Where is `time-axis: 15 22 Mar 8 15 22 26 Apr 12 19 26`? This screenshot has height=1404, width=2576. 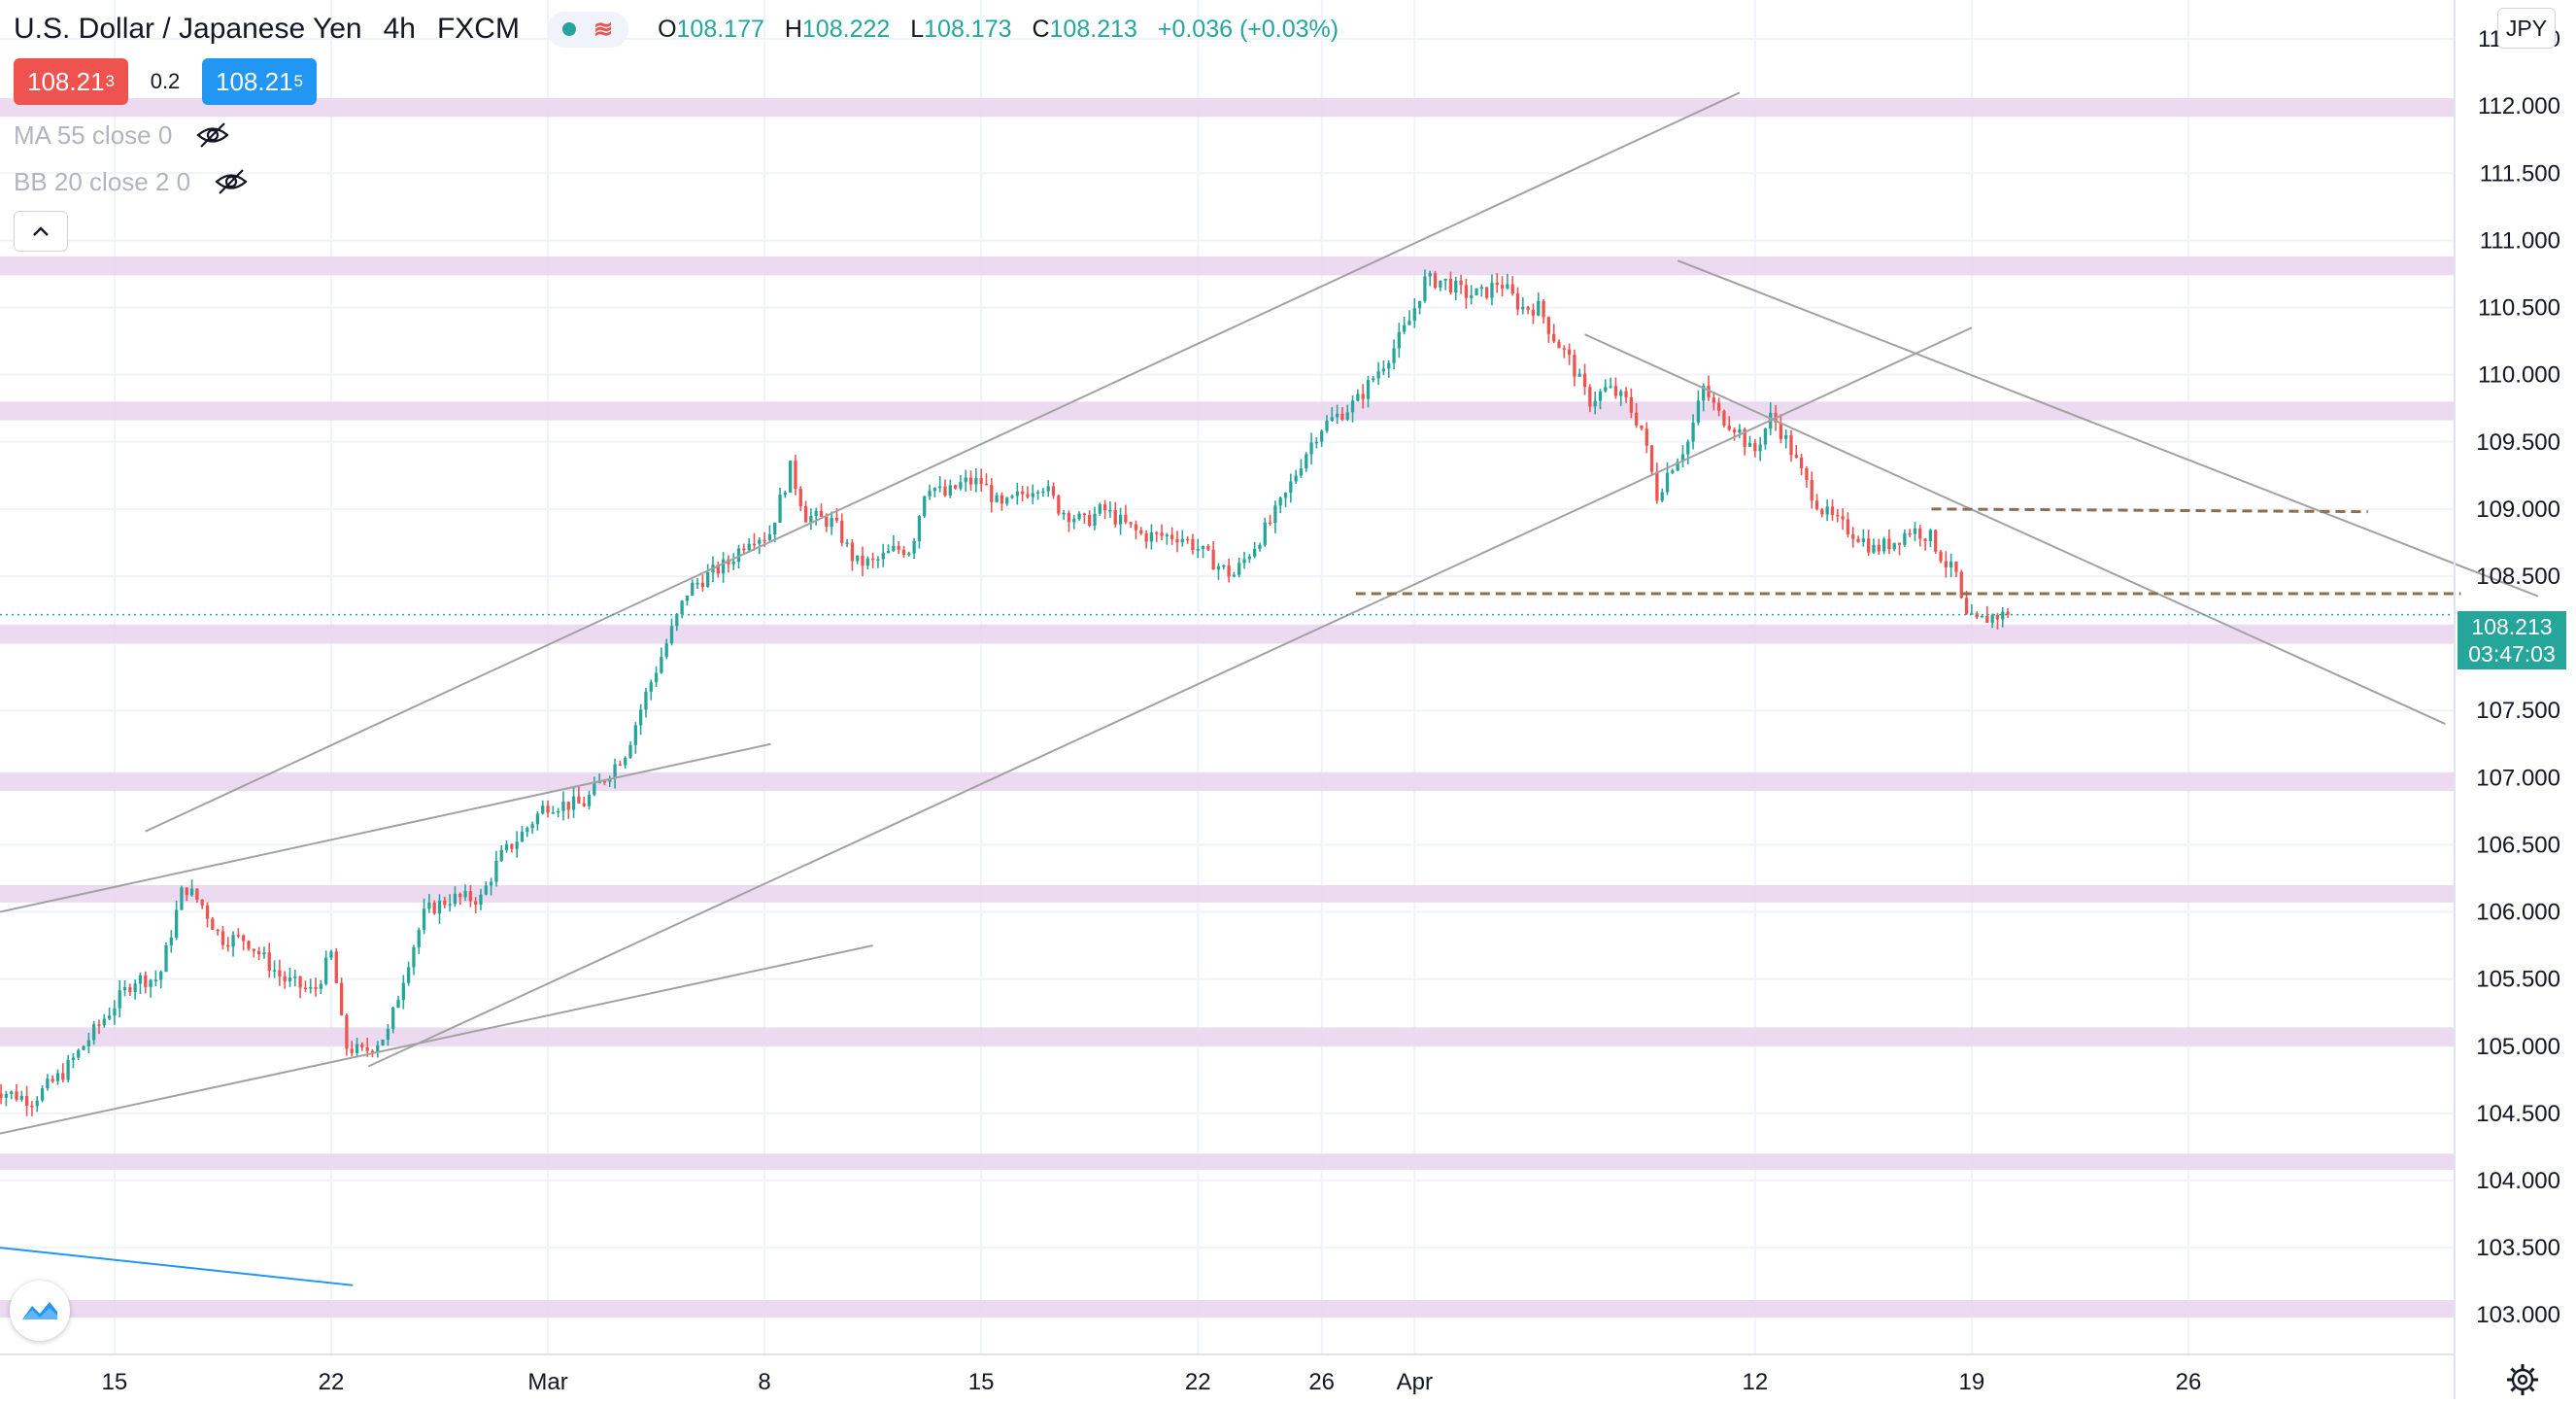
time-axis: 15 22 Mar 8 15 22 26 Apr 12 19 26 is located at coordinates (1152, 1382).